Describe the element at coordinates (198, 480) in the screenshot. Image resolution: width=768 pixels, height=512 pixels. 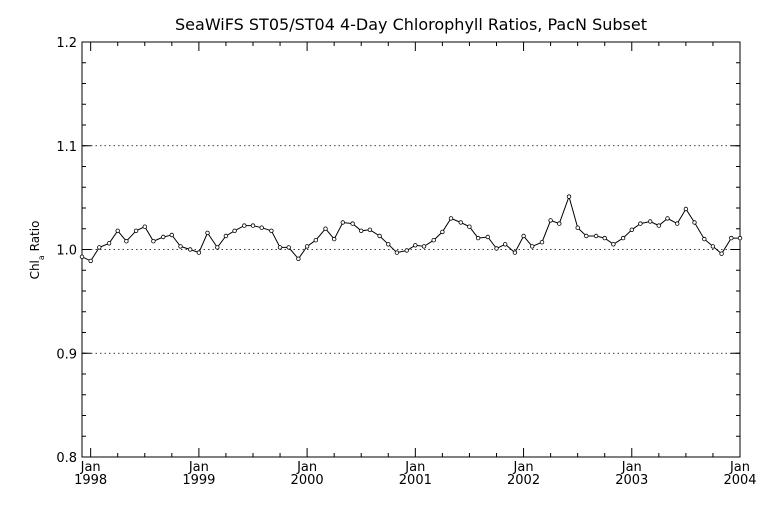
I see `x-tick-year: 1999` at that location.